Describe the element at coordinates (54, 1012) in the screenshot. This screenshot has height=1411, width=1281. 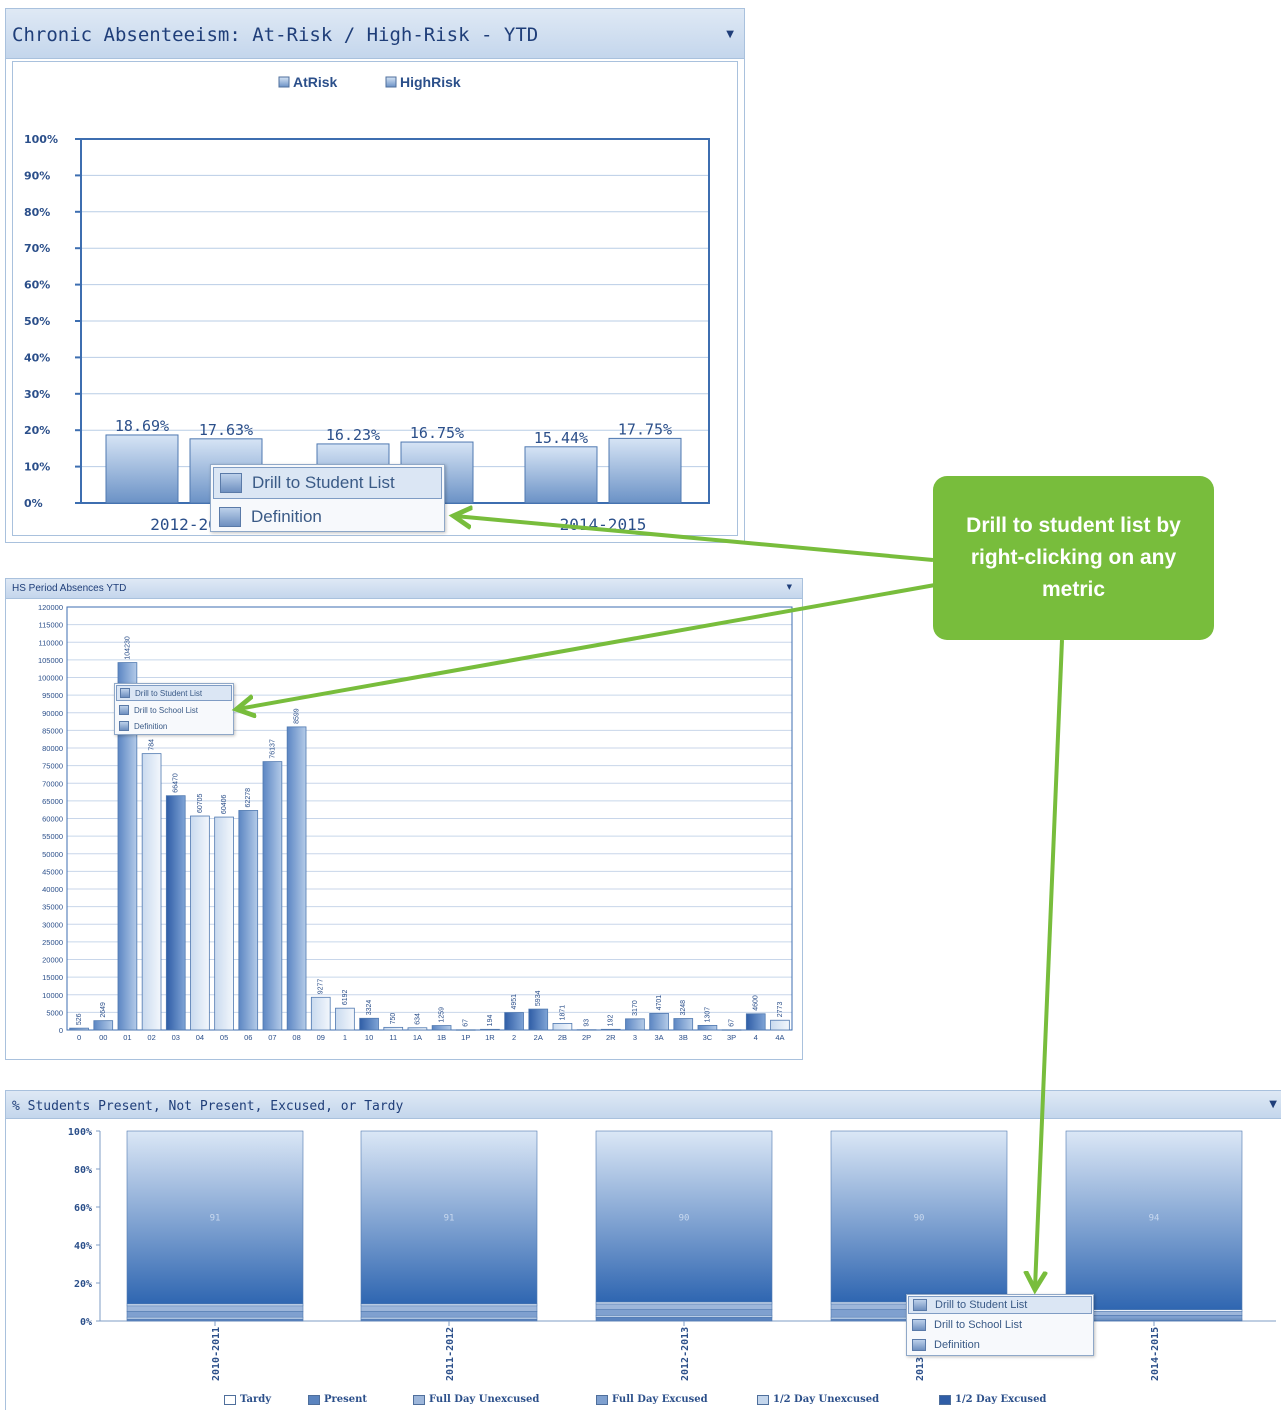
I see `y-tick-label: 5000` at that location.